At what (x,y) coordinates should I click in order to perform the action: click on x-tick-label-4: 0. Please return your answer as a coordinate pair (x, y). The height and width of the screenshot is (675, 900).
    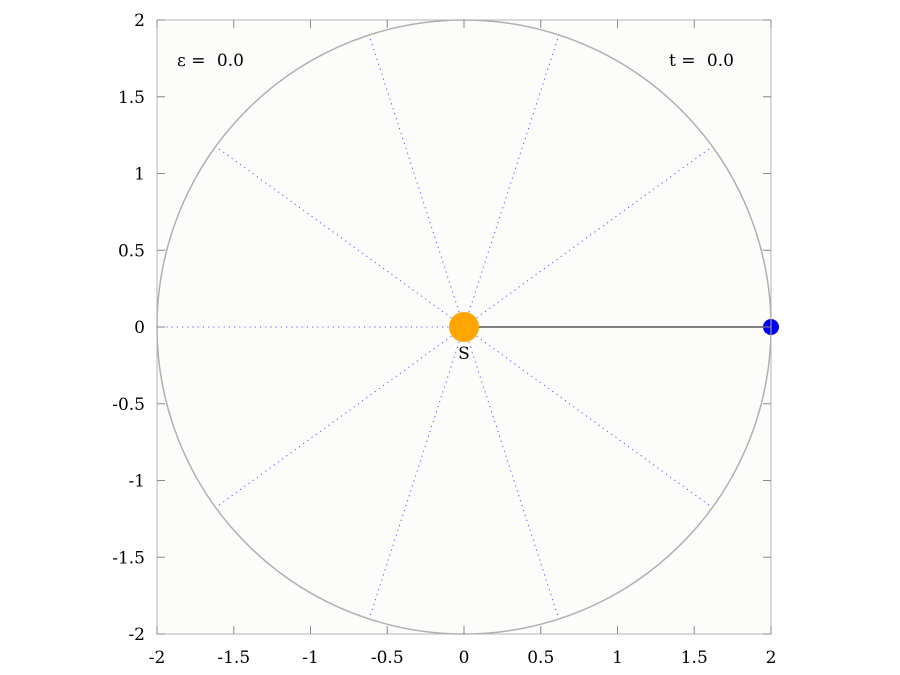
    Looking at the image, I should click on (464, 658).